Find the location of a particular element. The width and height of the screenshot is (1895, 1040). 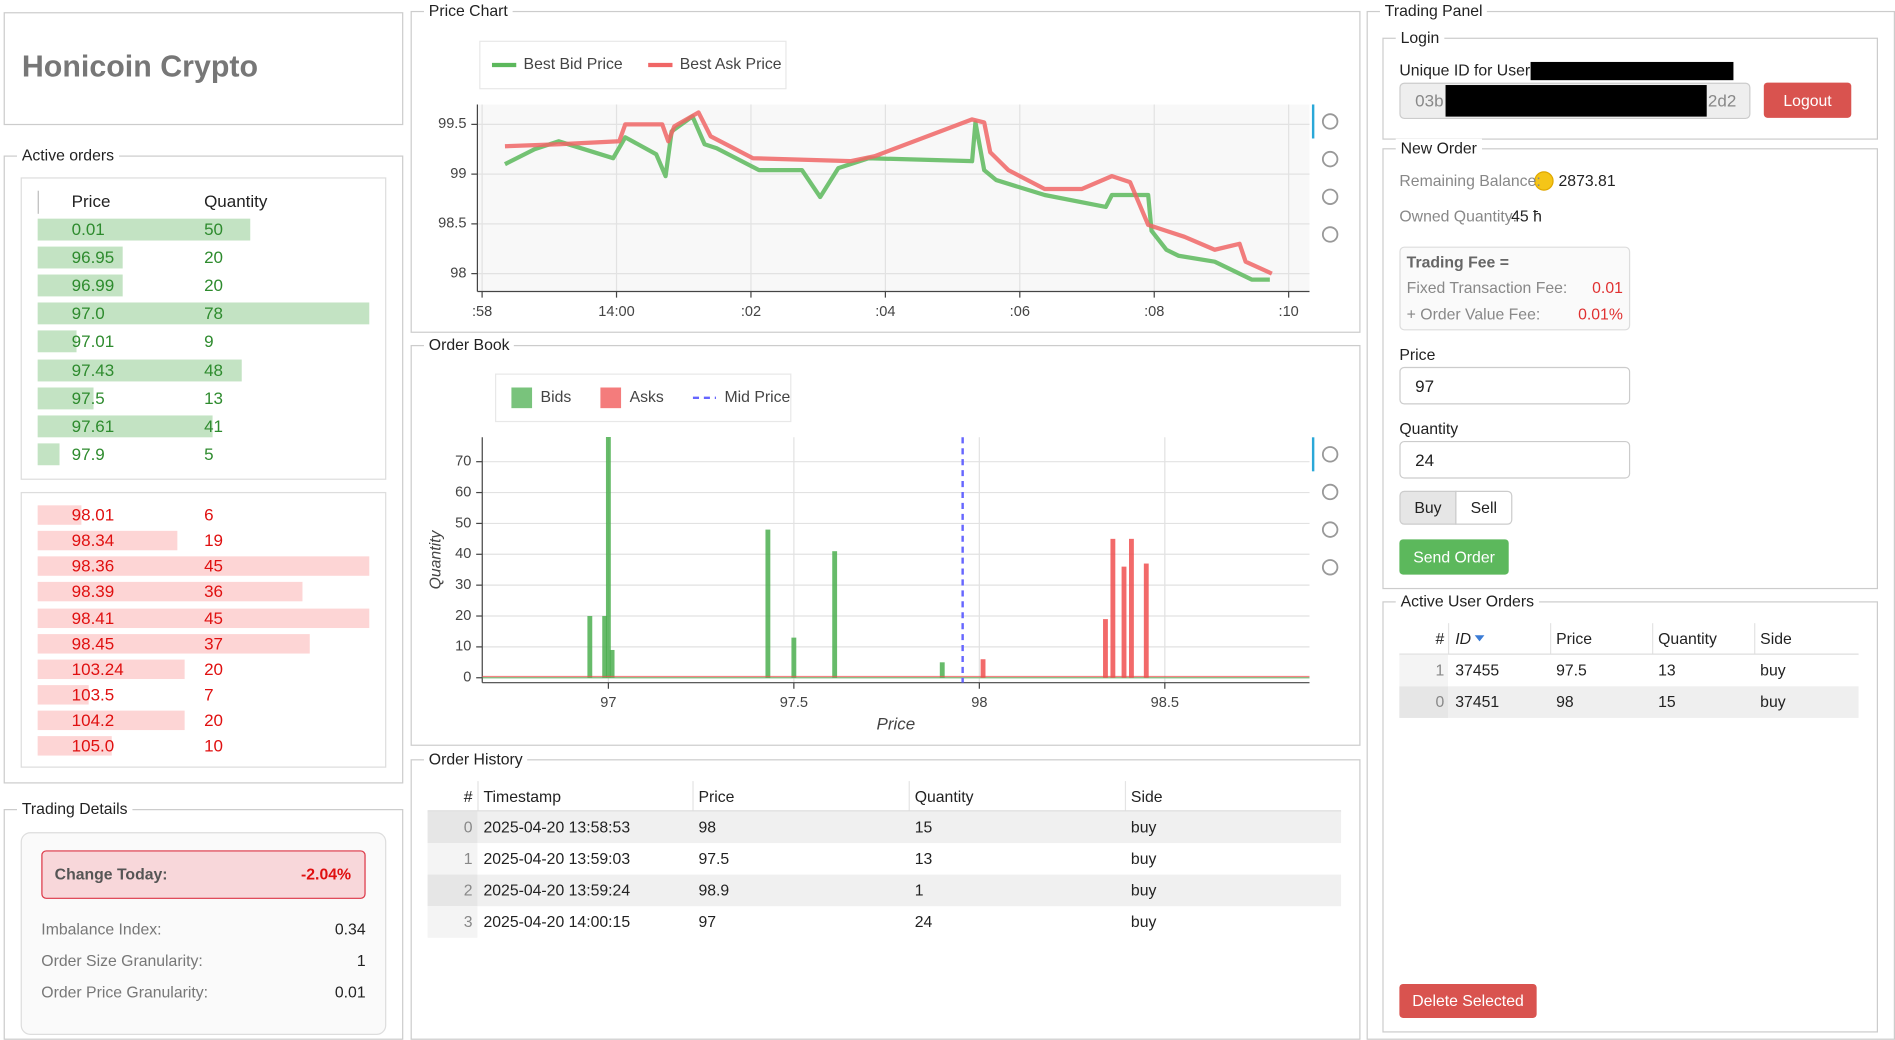

bid-price: 97.9 is located at coordinates (88, 453).